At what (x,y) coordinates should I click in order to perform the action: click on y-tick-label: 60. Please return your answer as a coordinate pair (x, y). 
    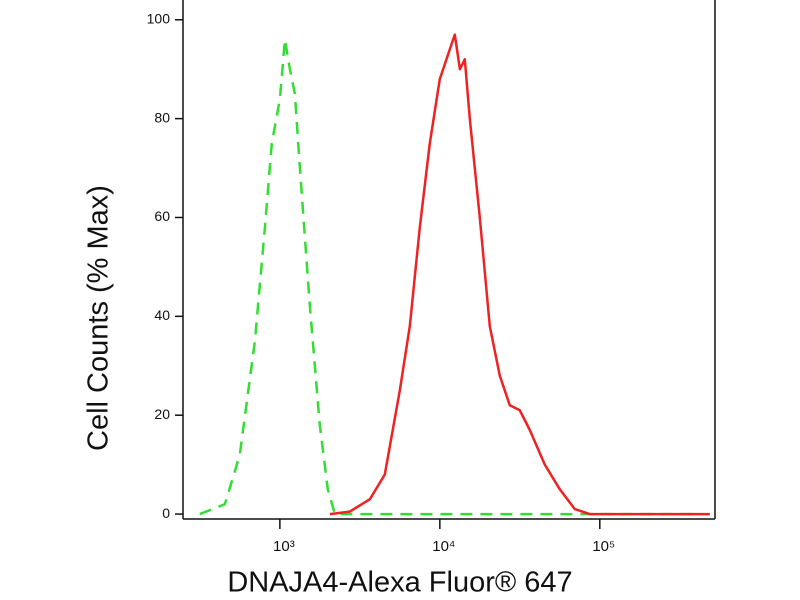
    Looking at the image, I should click on (162, 216).